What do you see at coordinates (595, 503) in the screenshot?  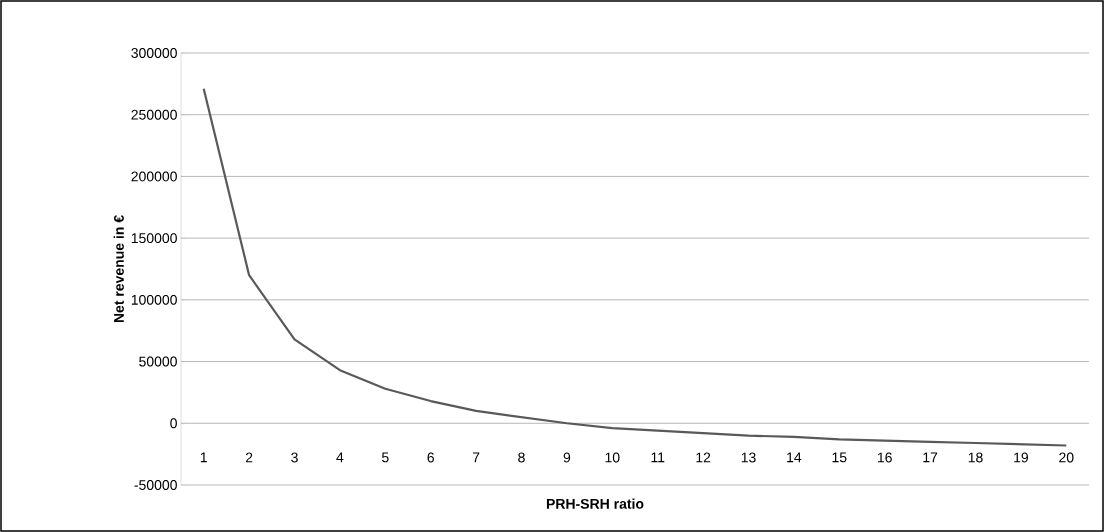 I see `x-axis-title: PRH-SRH ratio` at bounding box center [595, 503].